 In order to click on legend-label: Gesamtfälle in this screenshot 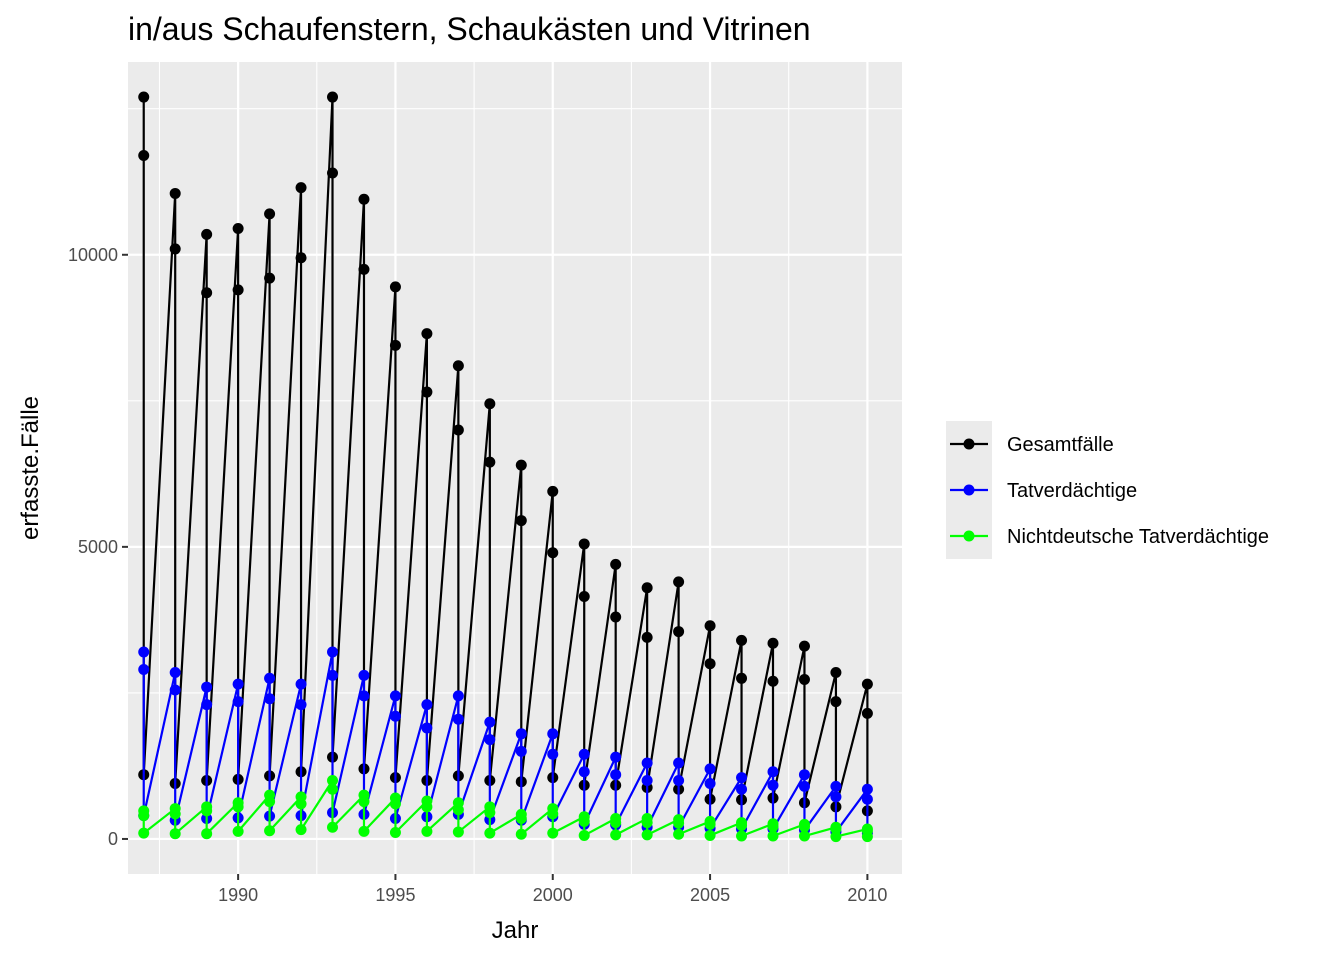, I will do `click(1060, 445)`.